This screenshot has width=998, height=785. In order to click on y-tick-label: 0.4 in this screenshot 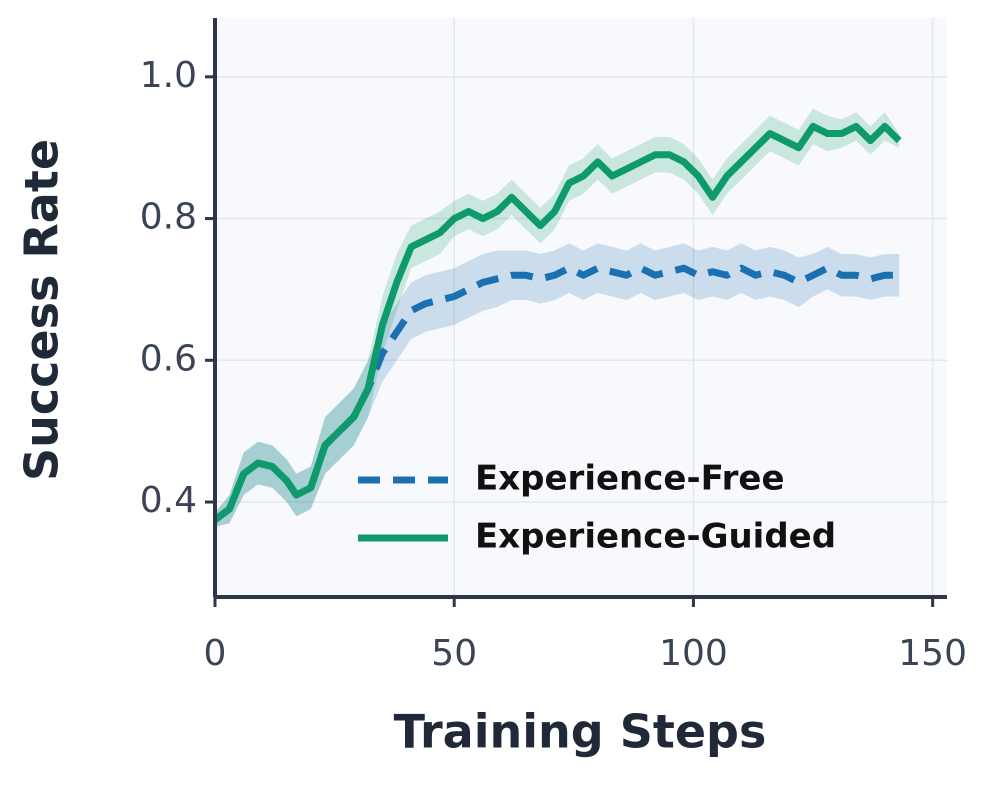, I will do `click(168, 500)`.